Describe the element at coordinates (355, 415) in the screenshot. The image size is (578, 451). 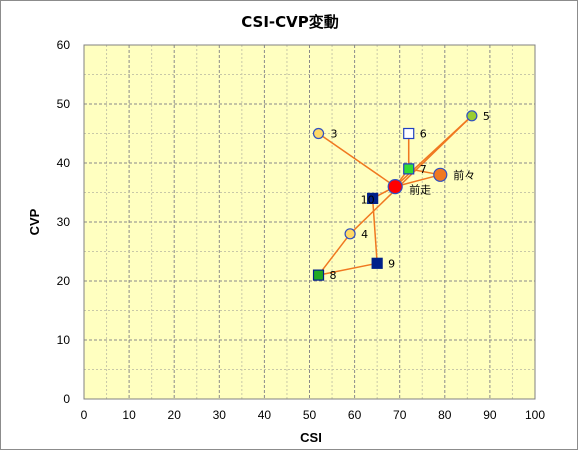
I see `x-tick-label: 60` at that location.